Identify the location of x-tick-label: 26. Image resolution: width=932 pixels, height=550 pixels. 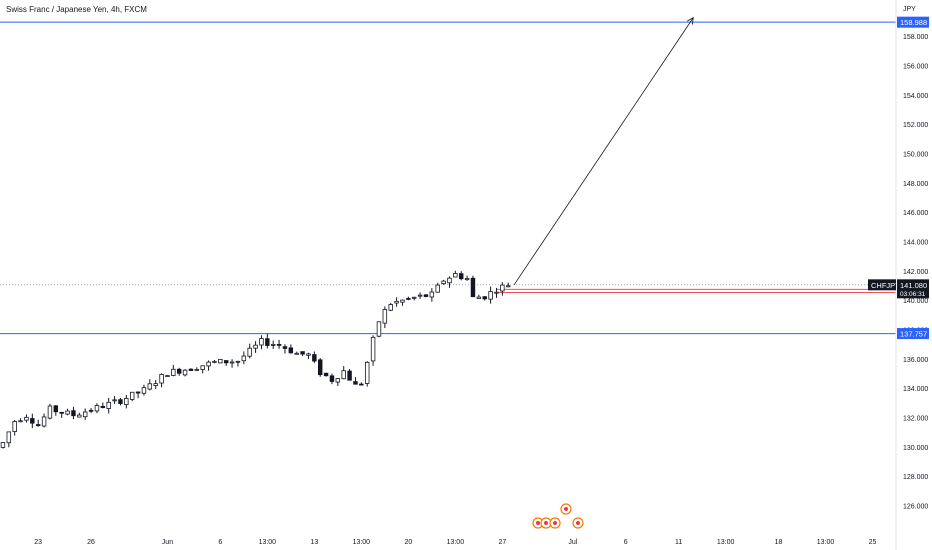
(91, 542).